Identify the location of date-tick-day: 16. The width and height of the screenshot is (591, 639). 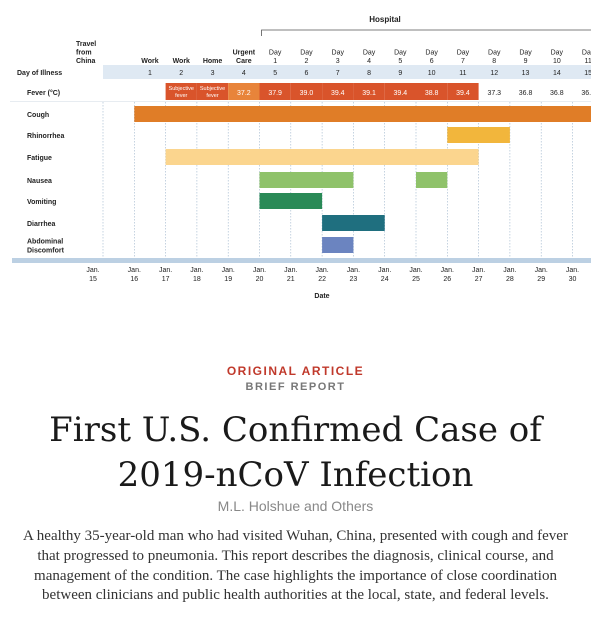
(134, 279).